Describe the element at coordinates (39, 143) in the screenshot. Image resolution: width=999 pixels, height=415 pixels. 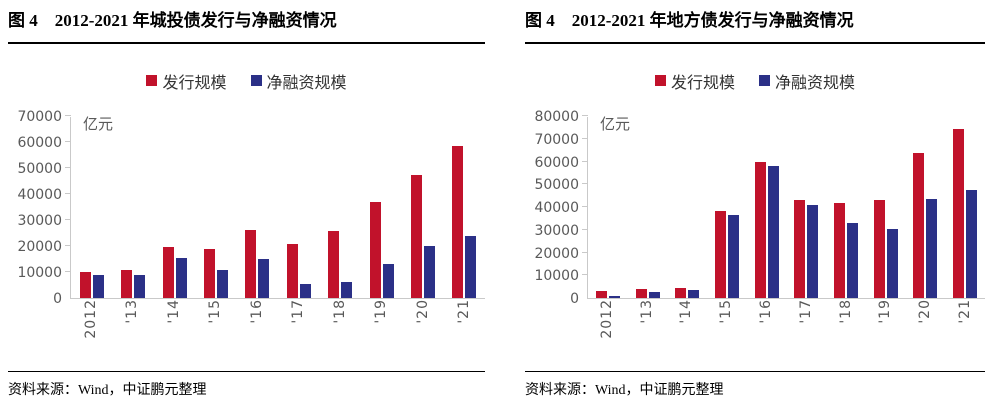
I see `y-tick-label: 60000` at that location.